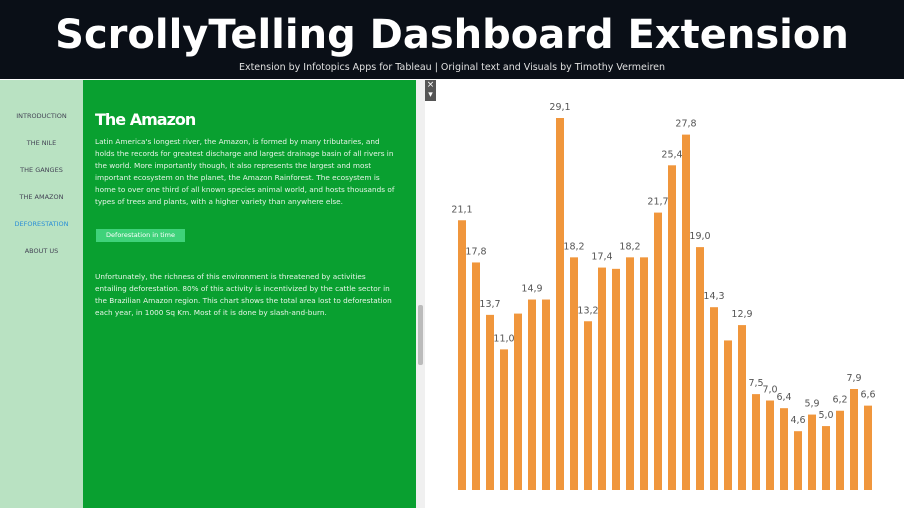 The width and height of the screenshot is (904, 508). I want to click on data-label: 17,4, so click(601, 257).